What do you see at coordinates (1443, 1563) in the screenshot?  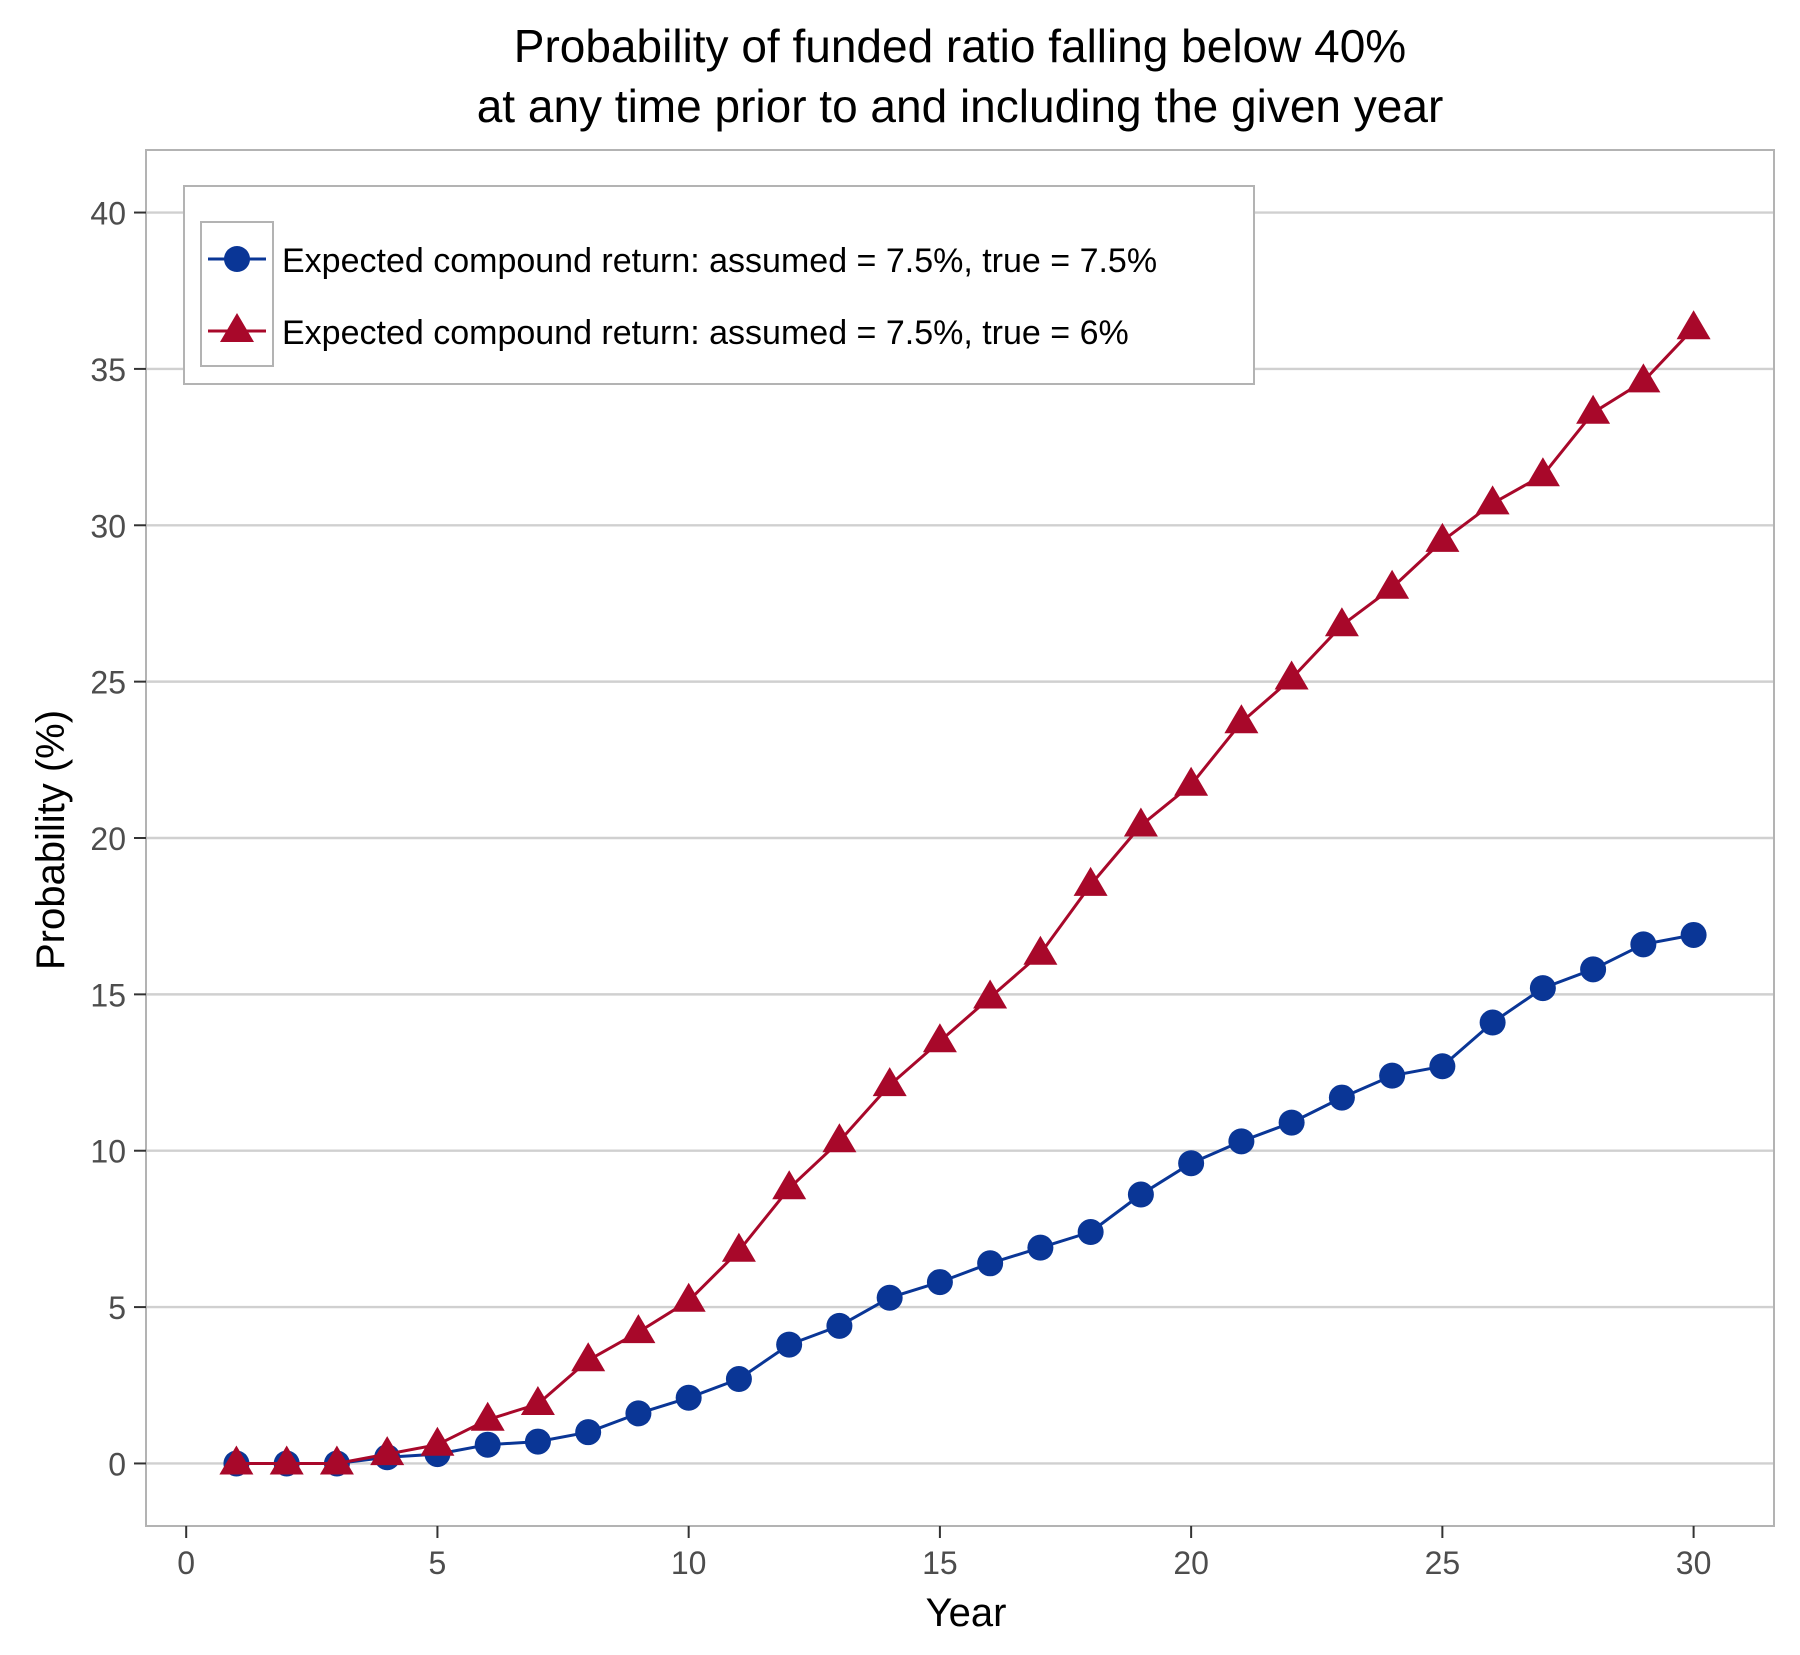 I see `x-tick-label: 25` at bounding box center [1443, 1563].